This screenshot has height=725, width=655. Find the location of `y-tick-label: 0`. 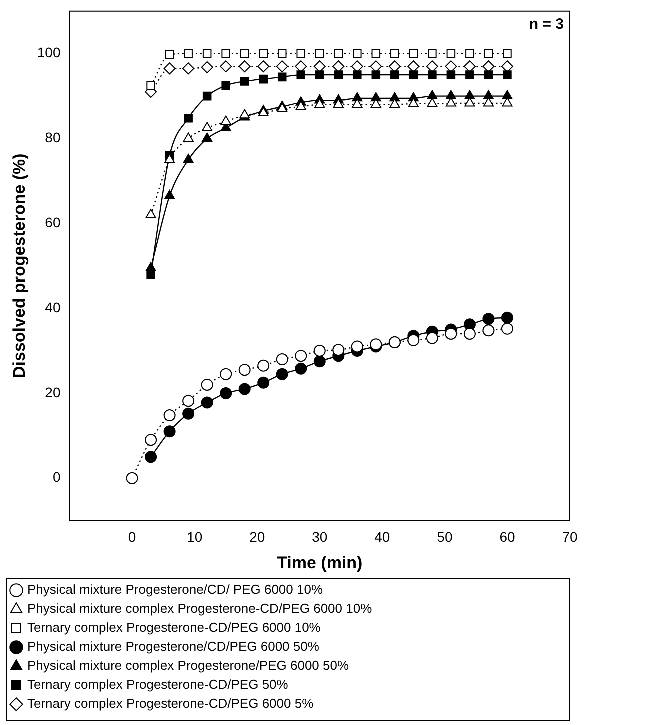

y-tick-label: 0 is located at coordinates (56, 477).